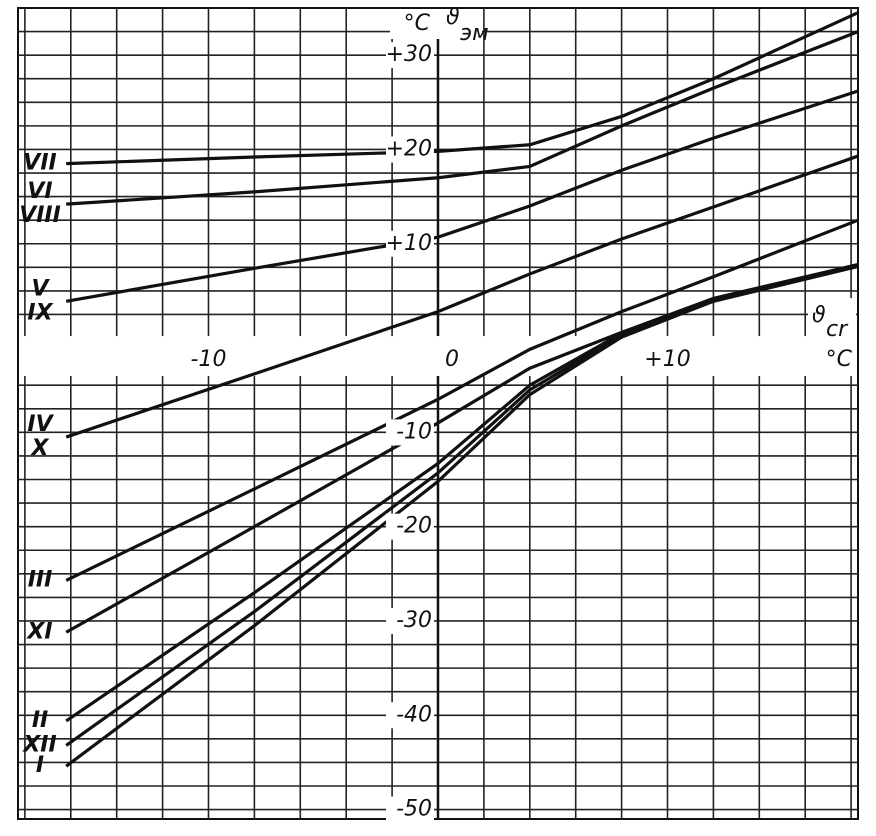  Describe the element at coordinates (819, 315) in the screenshot. I see `x-label: ϑ` at that location.